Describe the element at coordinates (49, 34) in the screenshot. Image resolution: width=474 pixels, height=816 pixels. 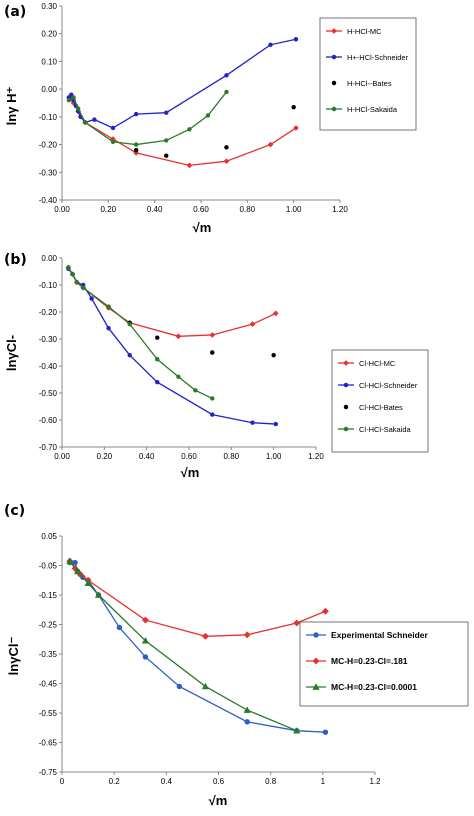
I see `y-tick-label: 0.20` at that location.